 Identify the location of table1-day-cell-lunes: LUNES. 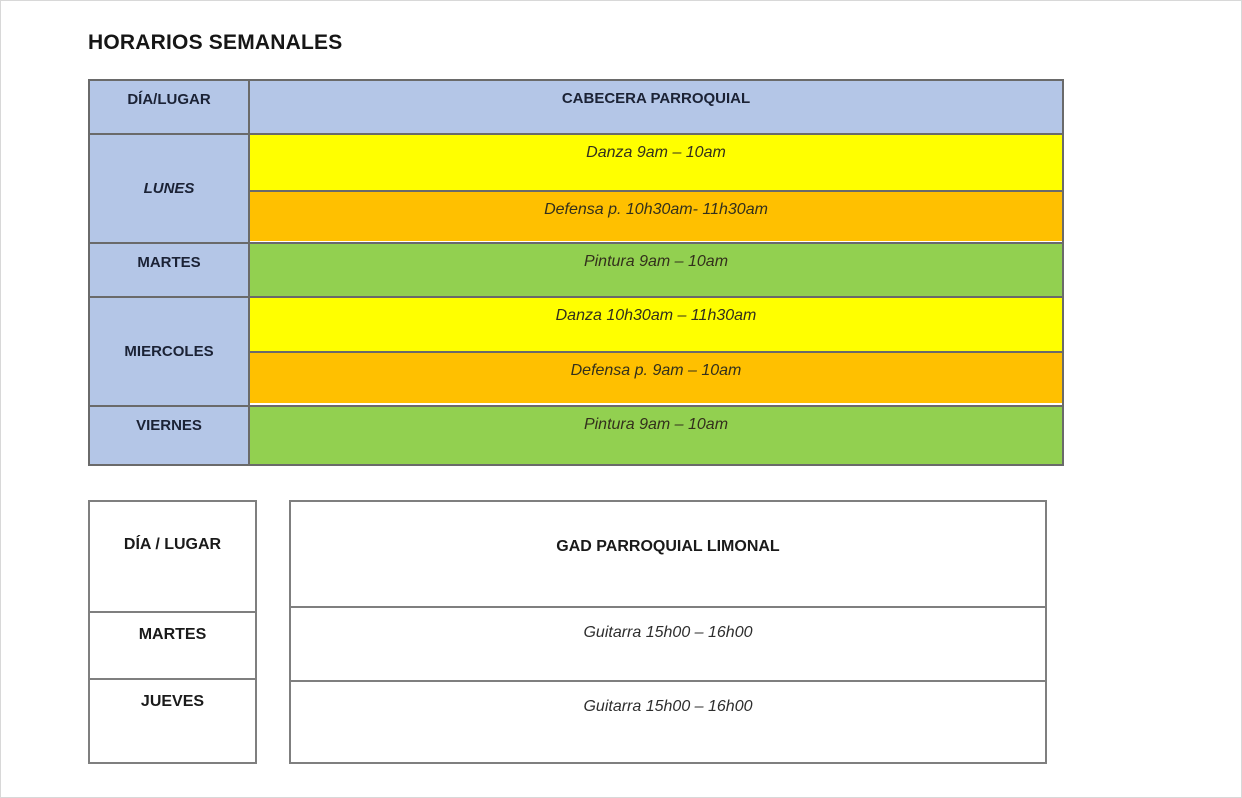
(170, 188).